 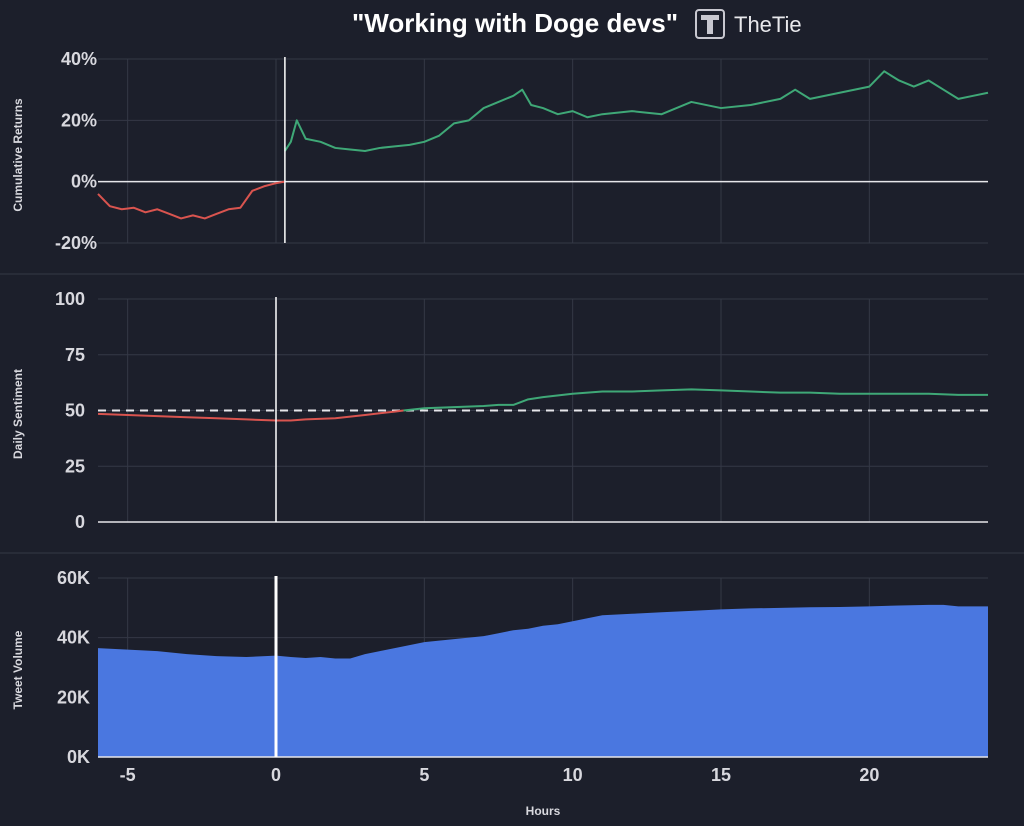 What do you see at coordinates (76, 243) in the screenshot?
I see `returns-y-tick-label: -20%` at bounding box center [76, 243].